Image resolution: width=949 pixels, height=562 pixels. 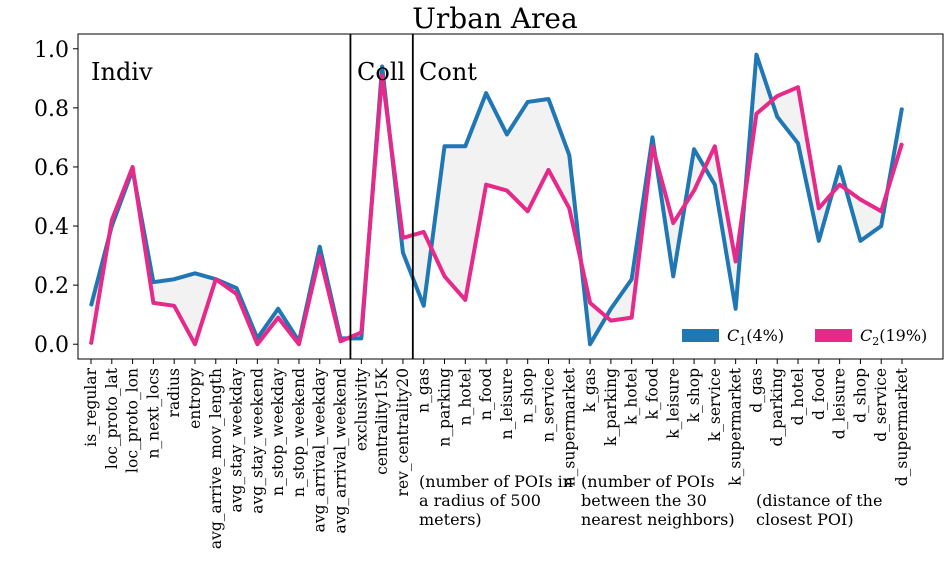 What do you see at coordinates (548, 170) in the screenshot?
I see `point-c2-n_service` at bounding box center [548, 170].